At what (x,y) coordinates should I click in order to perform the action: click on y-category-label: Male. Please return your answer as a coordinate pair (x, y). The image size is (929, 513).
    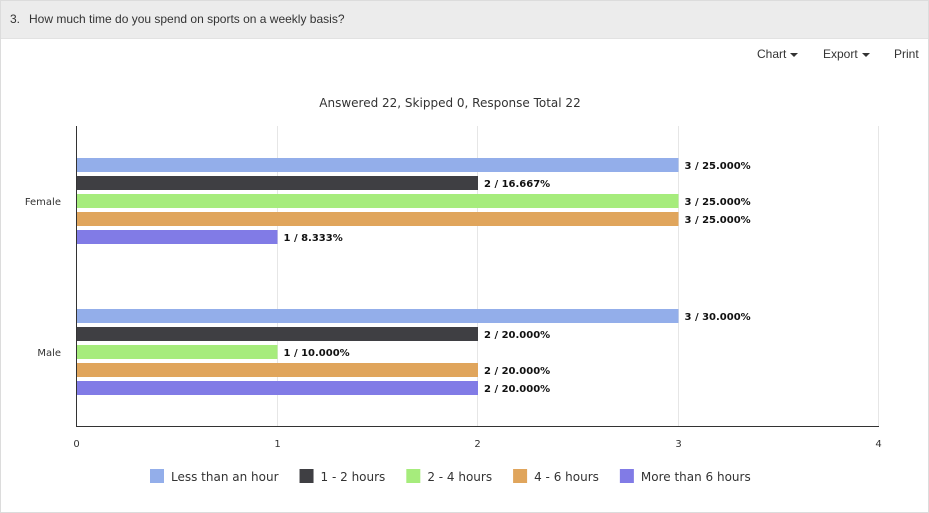
    Looking at the image, I should click on (49, 353).